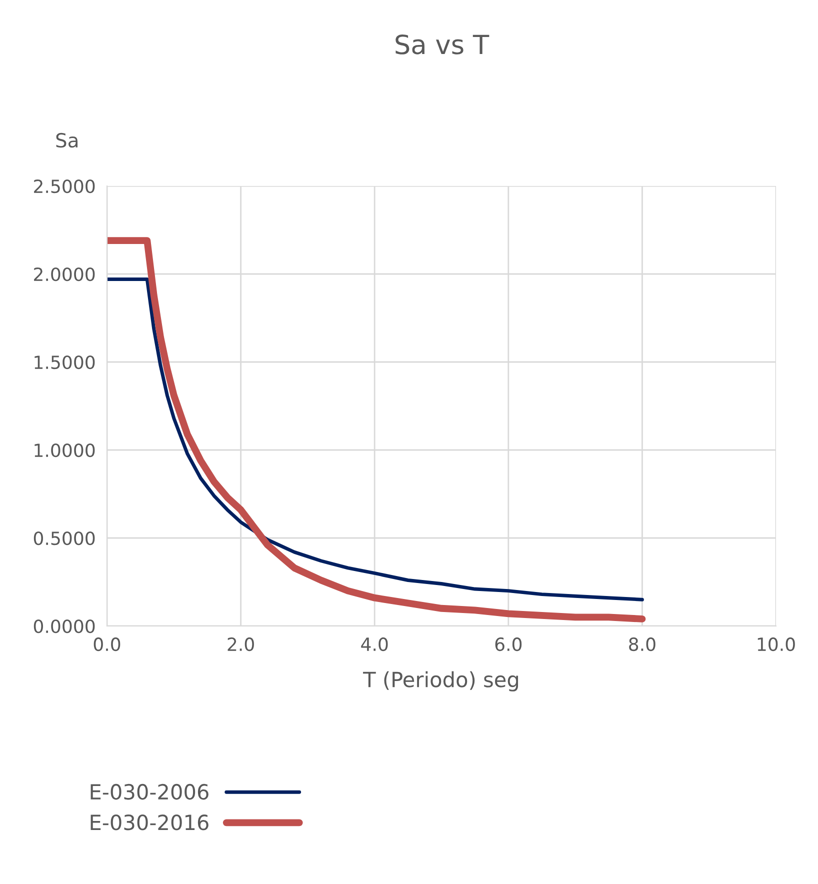 This screenshot has width=818, height=884. What do you see at coordinates (149, 792) in the screenshot?
I see `legend-label: E-030-2006` at bounding box center [149, 792].